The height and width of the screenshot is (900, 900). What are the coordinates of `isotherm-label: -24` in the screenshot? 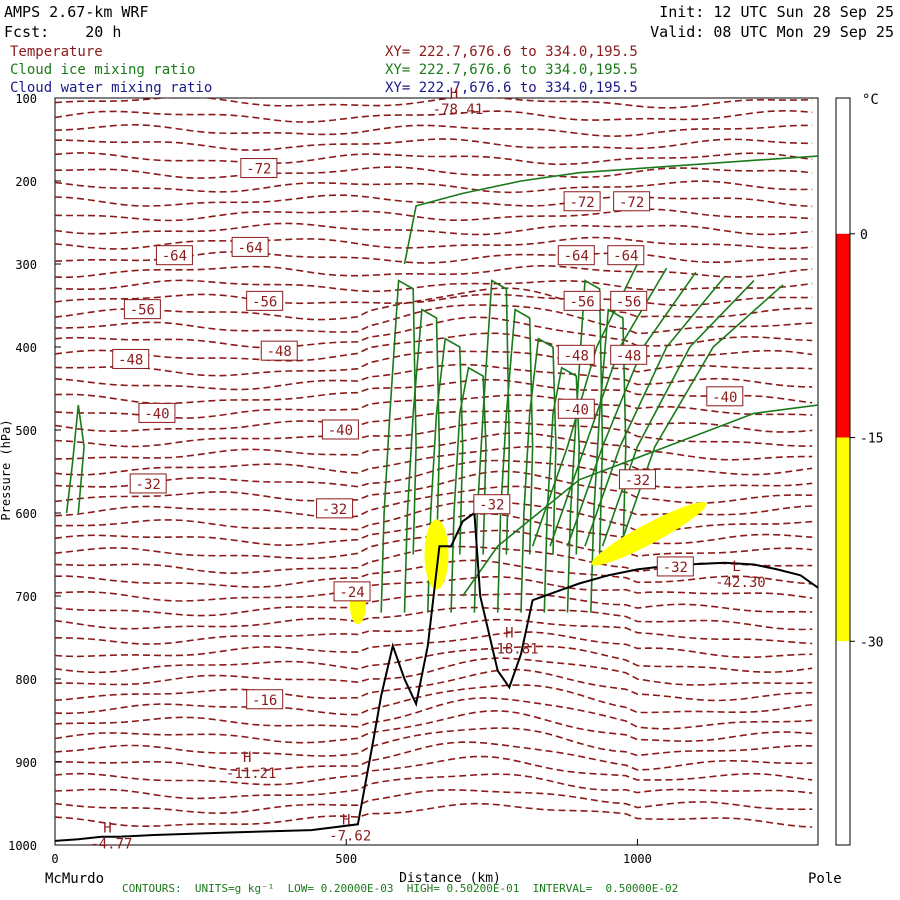 It's located at (351, 593).